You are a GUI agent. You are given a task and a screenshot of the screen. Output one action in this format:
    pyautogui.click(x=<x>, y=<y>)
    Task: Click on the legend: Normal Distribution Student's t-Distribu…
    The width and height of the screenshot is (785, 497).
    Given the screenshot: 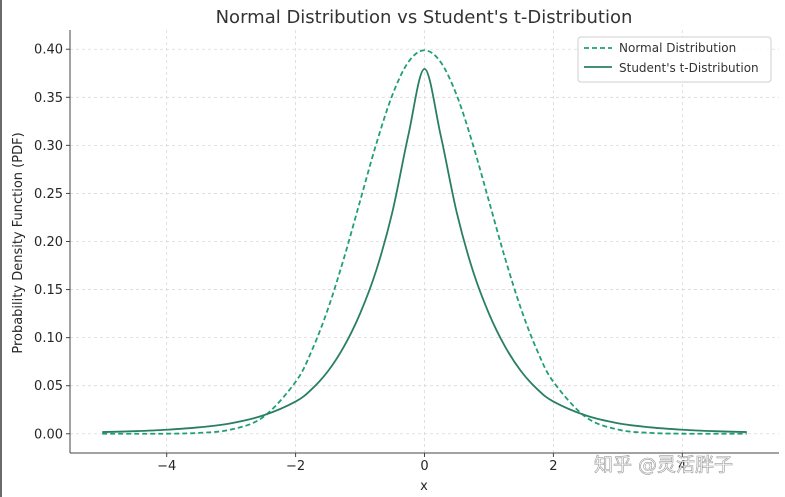 What is the action you would take?
    pyautogui.click(x=674, y=59)
    